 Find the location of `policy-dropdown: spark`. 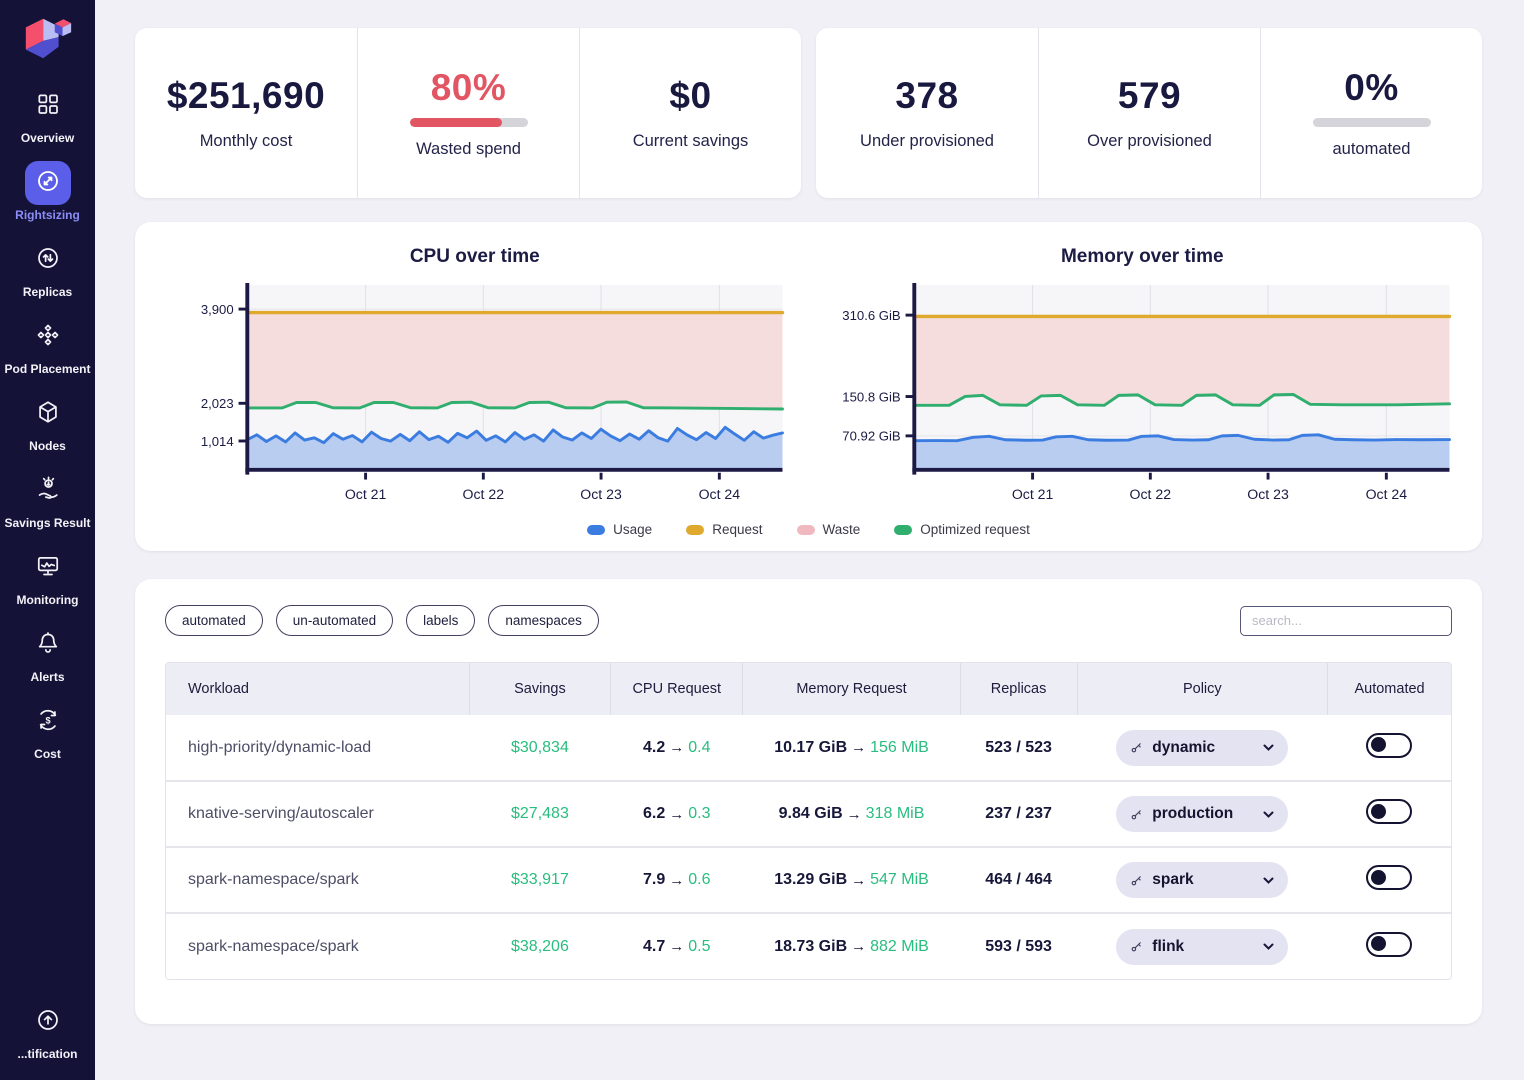

policy-dropdown: spark is located at coordinates (1202, 880).